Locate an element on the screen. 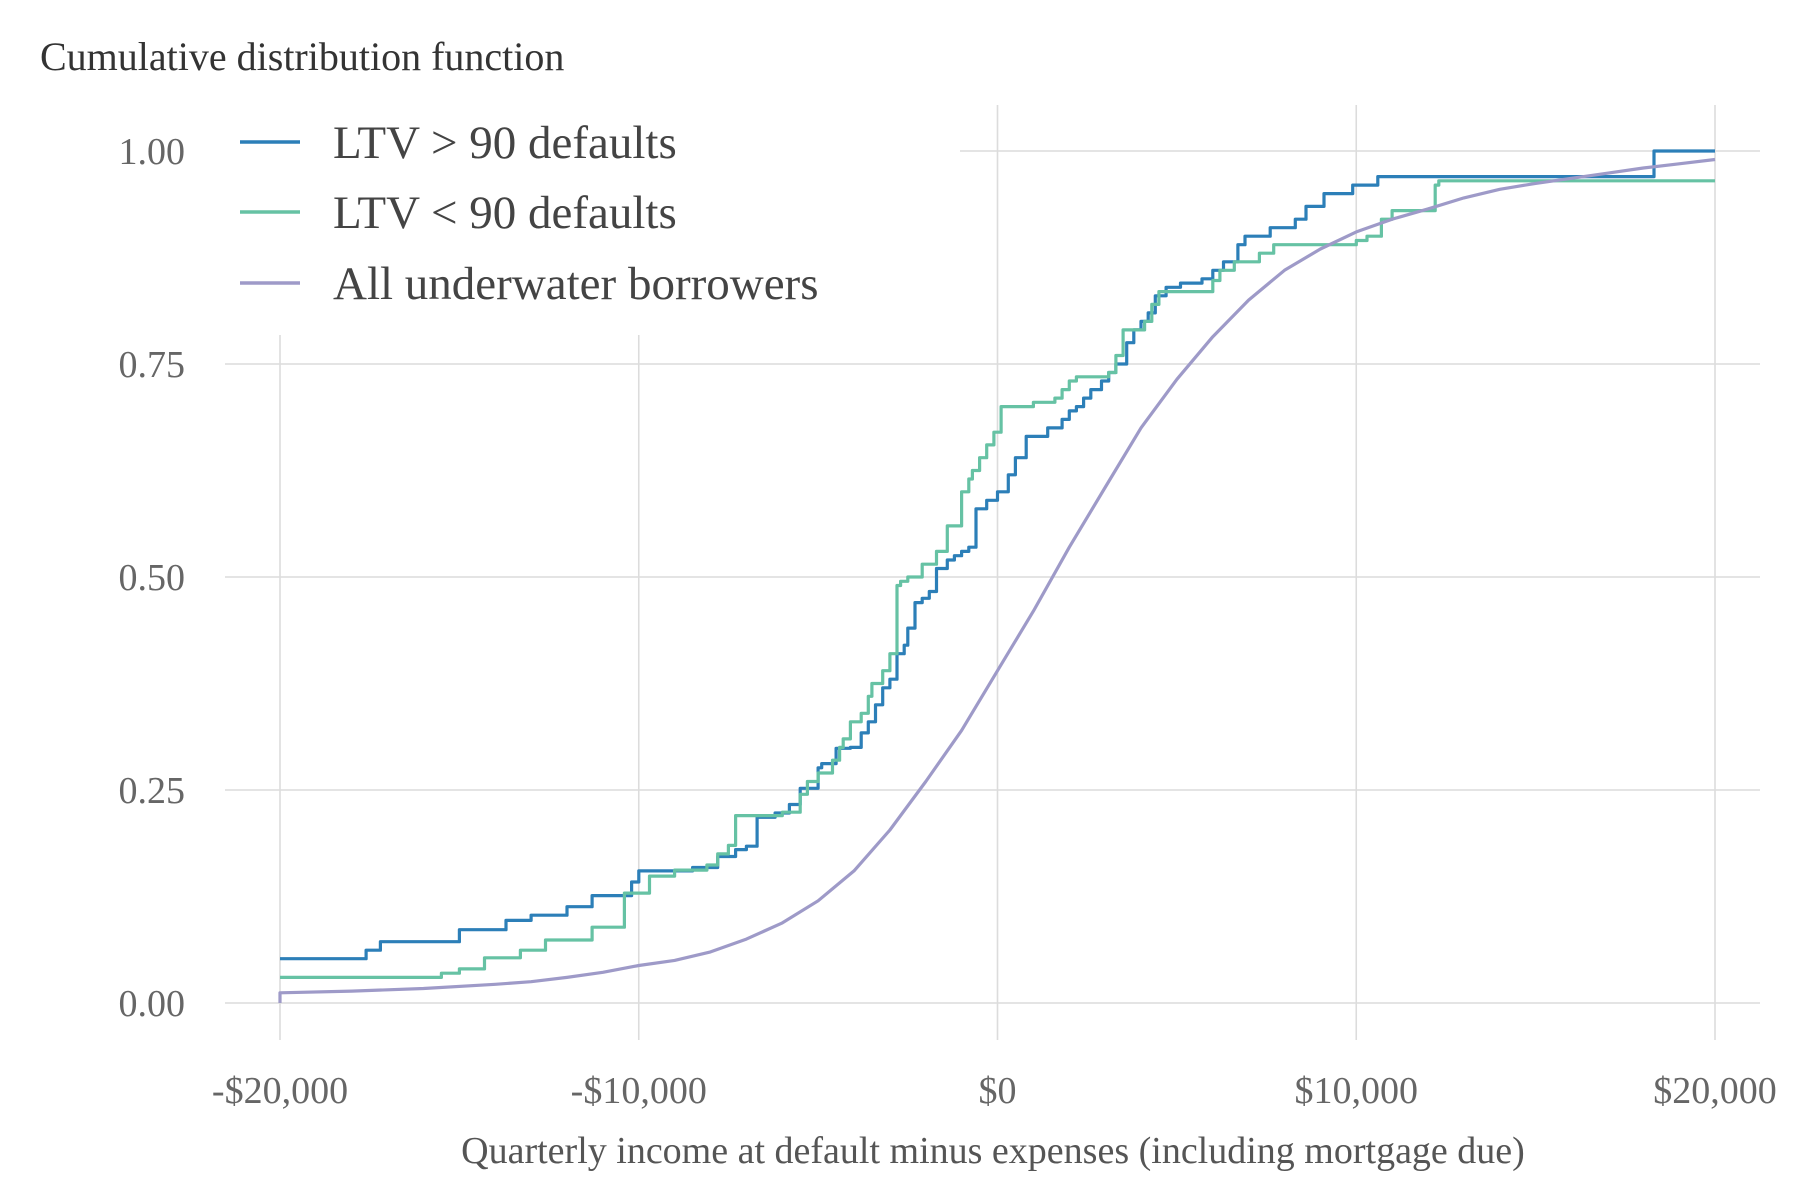 The height and width of the screenshot is (1200, 1800). y-tick-label: 0.25 is located at coordinates (152, 791).